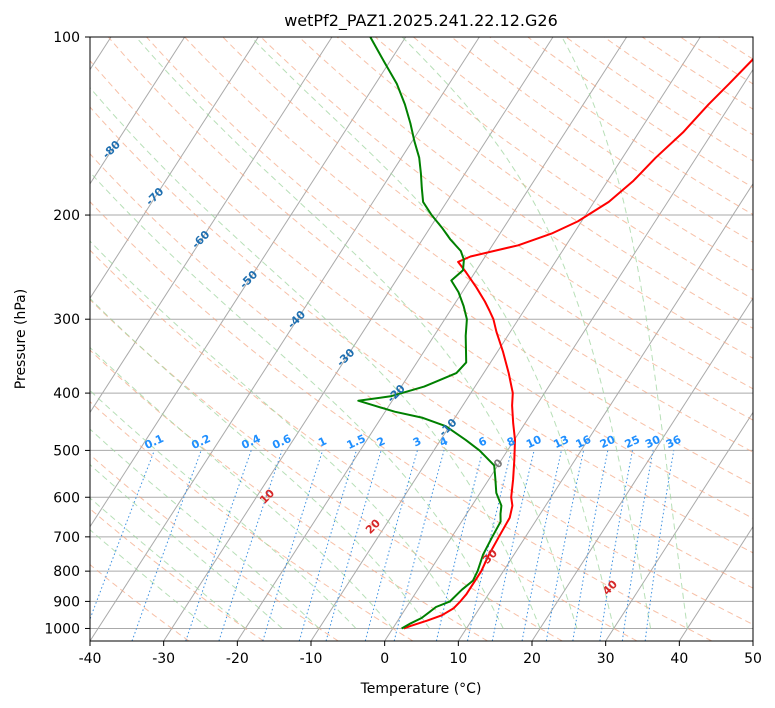 This screenshot has height=708, width=775. What do you see at coordinates (62, 629) in the screenshot?
I see `y-tick-label: 1000` at bounding box center [62, 629].